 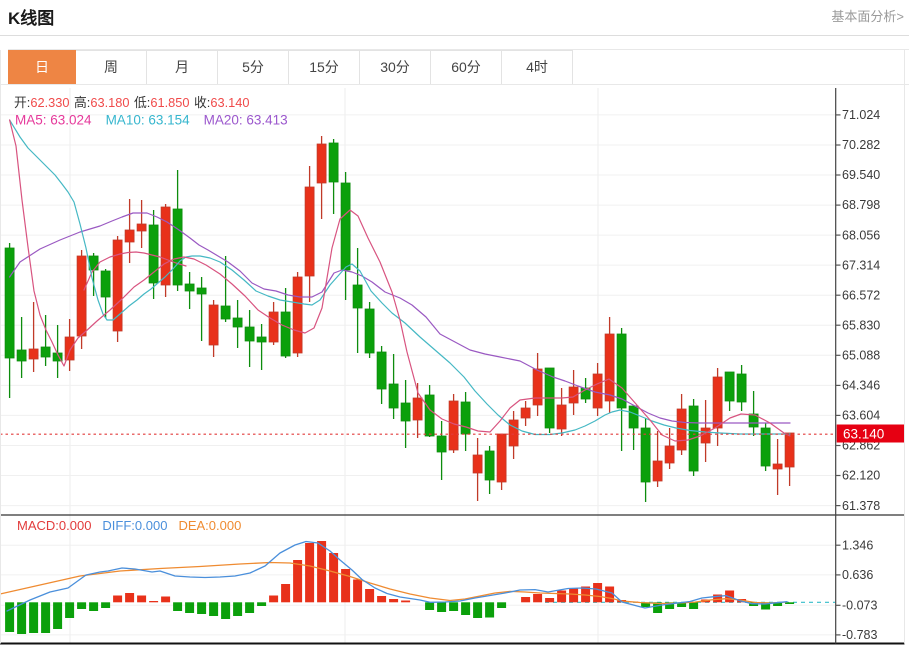 I want to click on svg-text: 67.314, so click(x=861, y=265).